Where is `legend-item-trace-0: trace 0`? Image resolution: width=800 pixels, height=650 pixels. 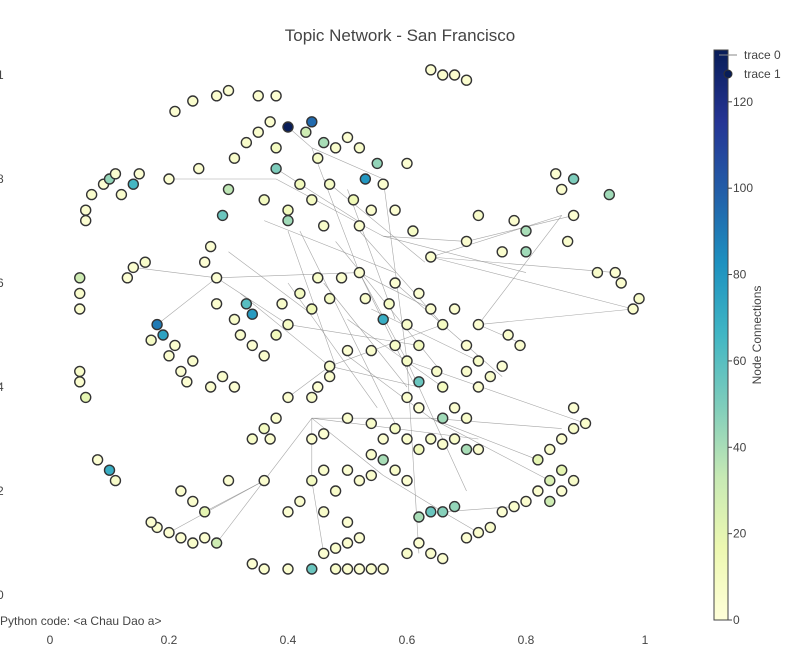
legend-item-trace-0: trace 0 is located at coordinates (750, 55).